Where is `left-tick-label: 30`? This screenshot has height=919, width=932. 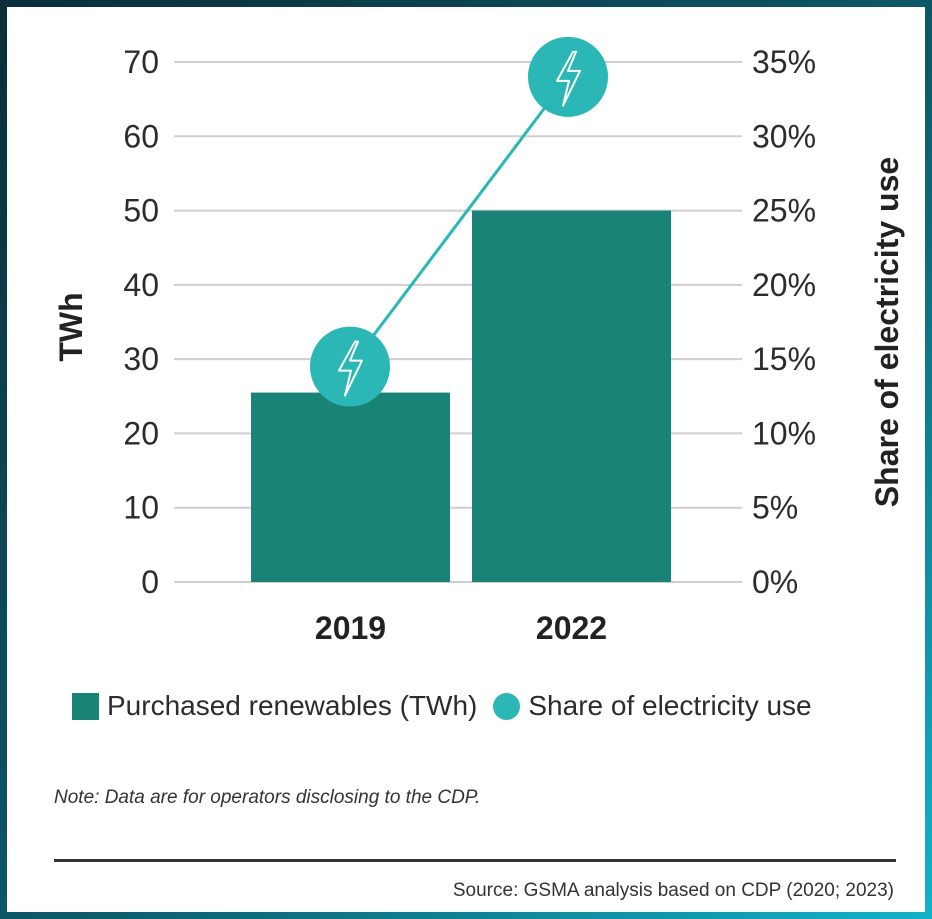 left-tick-label: 30 is located at coordinates (141, 359).